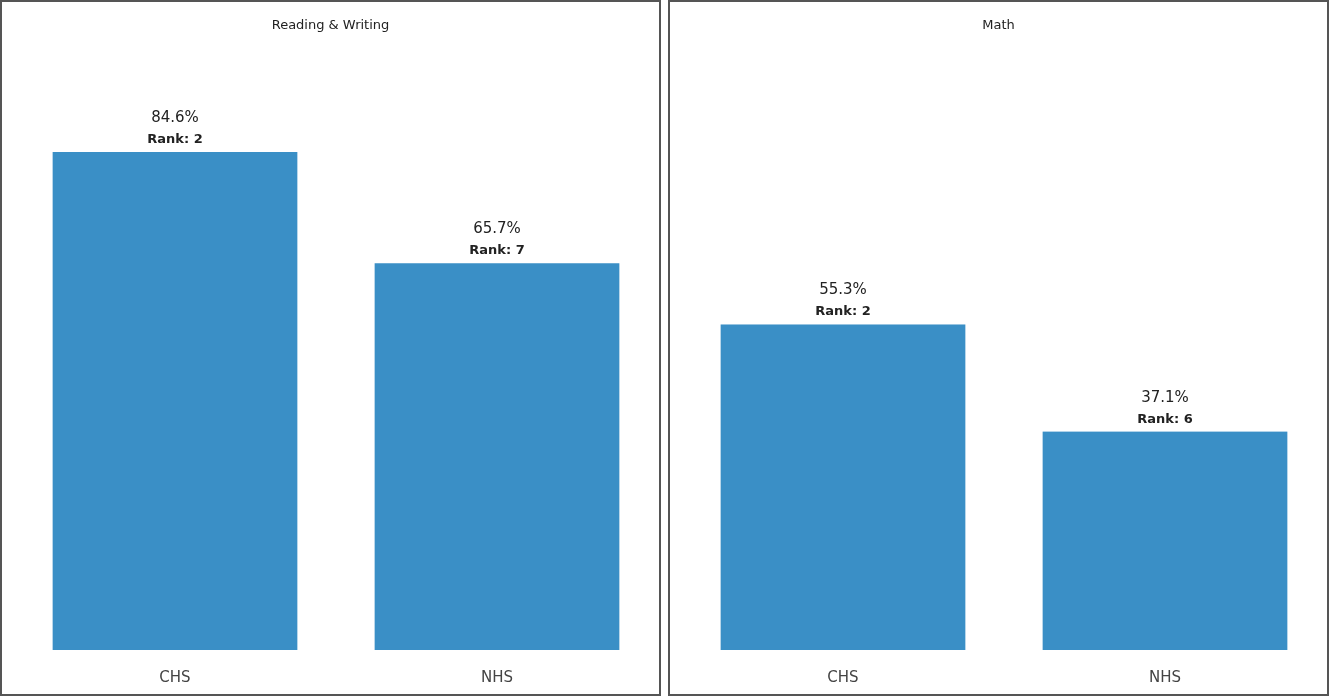 The height and width of the screenshot is (696, 1329). What do you see at coordinates (497, 250) in the screenshot?
I see `annotation: Rank: 7` at bounding box center [497, 250].